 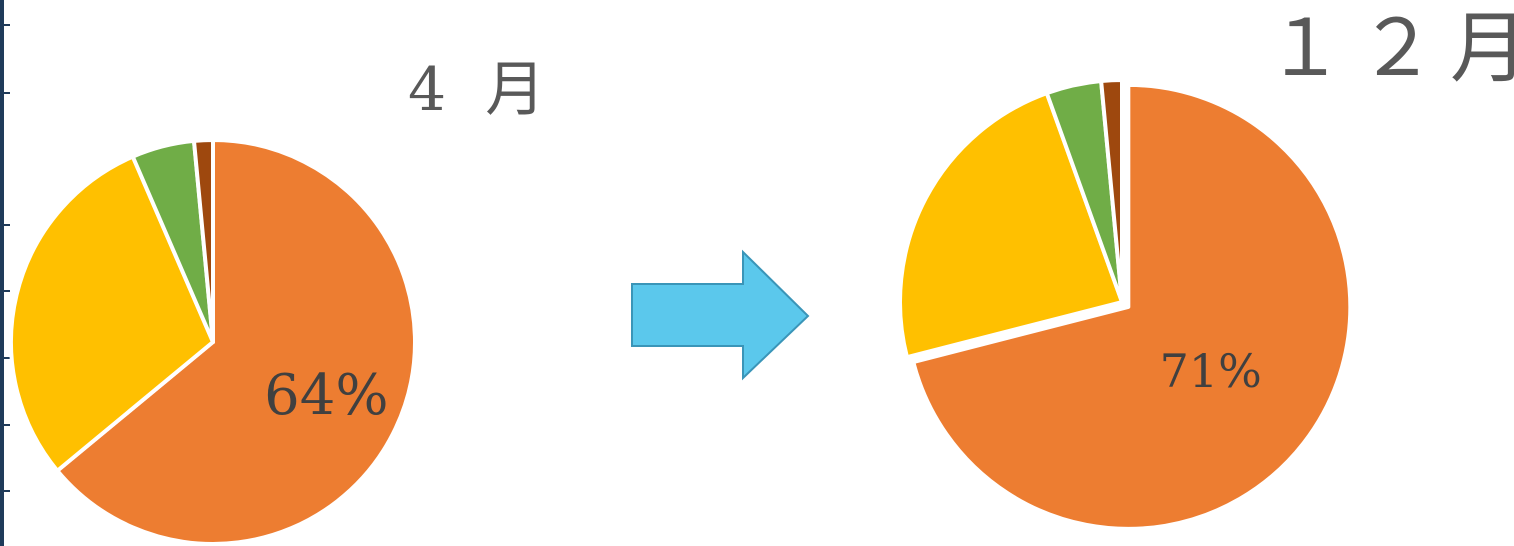 I want to click on pie-data-label: 71%, so click(x=1211, y=371).